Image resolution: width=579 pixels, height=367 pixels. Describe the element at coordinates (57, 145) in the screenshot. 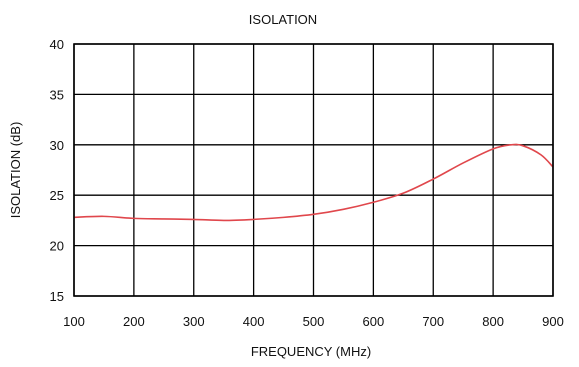

I see `y-tick-label: 30` at that location.